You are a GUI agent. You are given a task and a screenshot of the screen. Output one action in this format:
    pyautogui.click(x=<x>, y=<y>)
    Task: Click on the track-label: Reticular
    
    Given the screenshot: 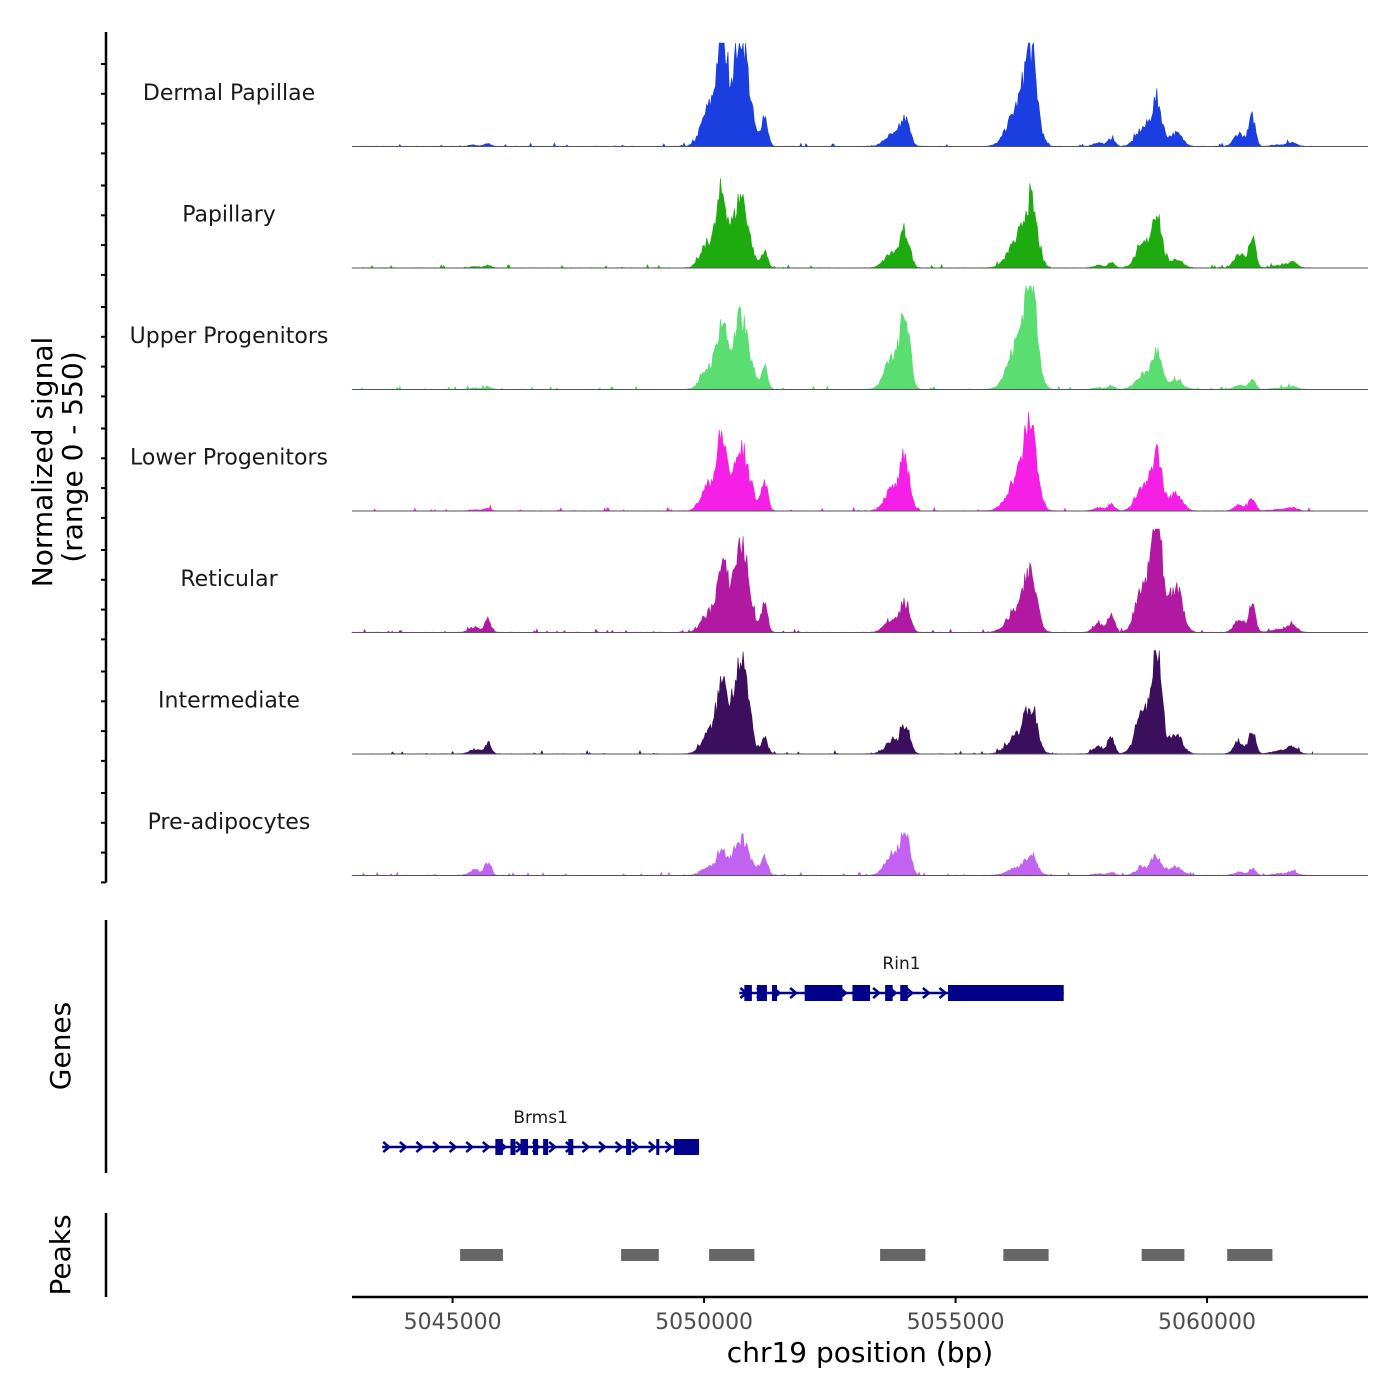 What is the action you would take?
    pyautogui.click(x=229, y=579)
    